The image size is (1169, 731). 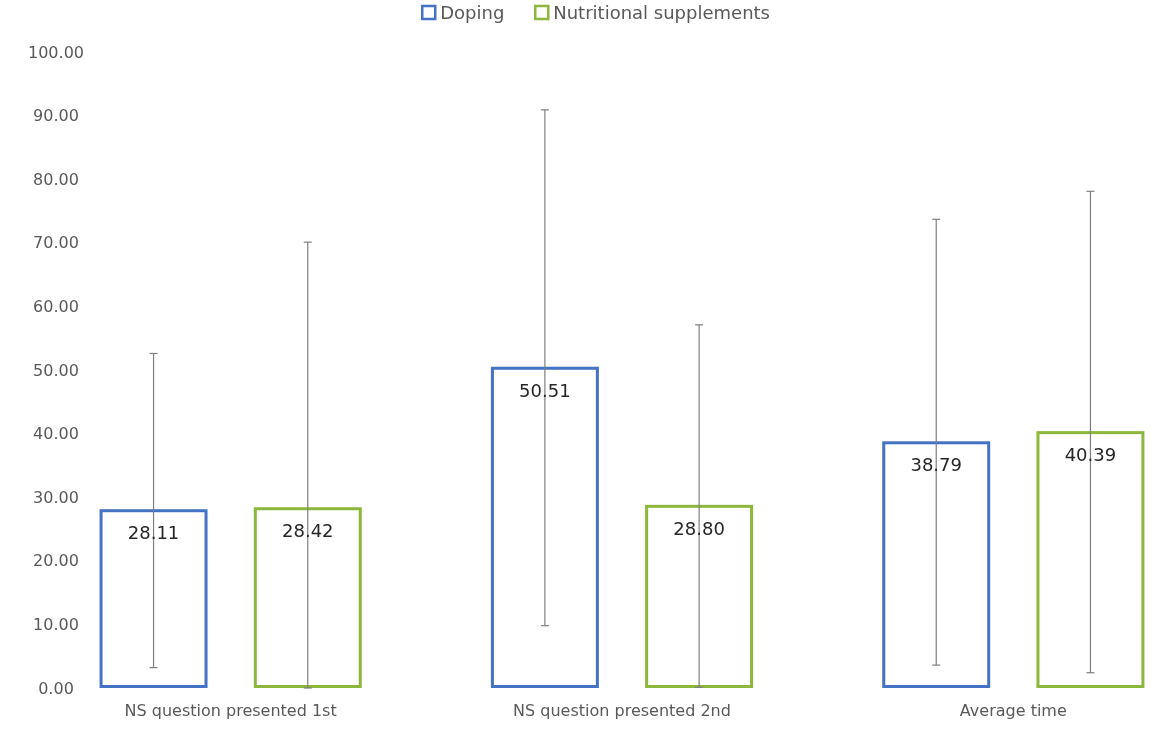 I want to click on x-tick-label: NS question presented 2nd, so click(x=622, y=710).